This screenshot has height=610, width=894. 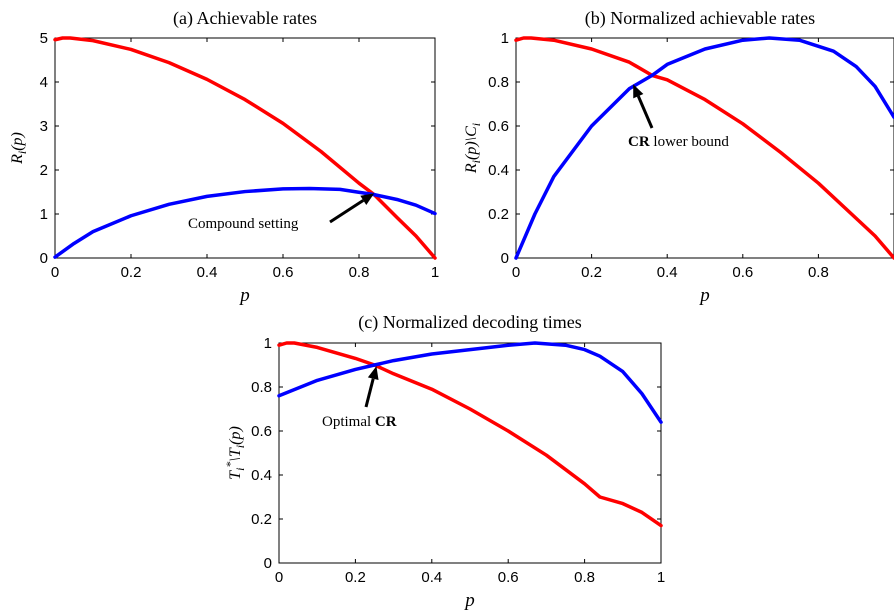 I want to click on y-tick-label: 3, so click(x=44, y=126).